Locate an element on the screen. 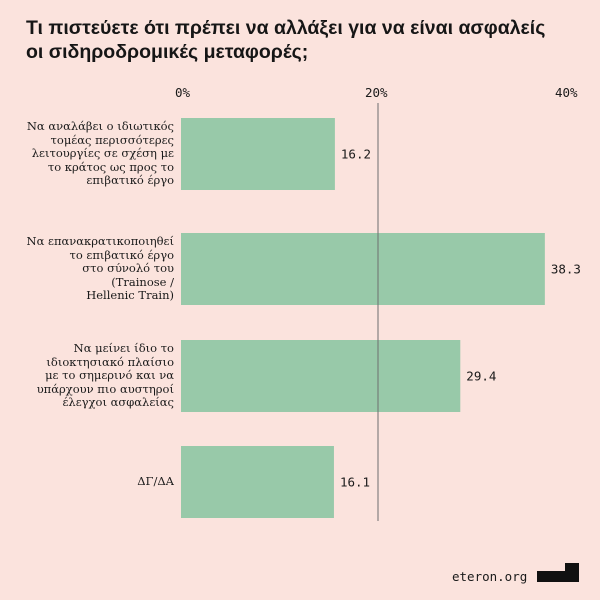 This screenshot has height=600, width=600. category-label-line: Να μείνει ίδιο το is located at coordinates (123, 348).